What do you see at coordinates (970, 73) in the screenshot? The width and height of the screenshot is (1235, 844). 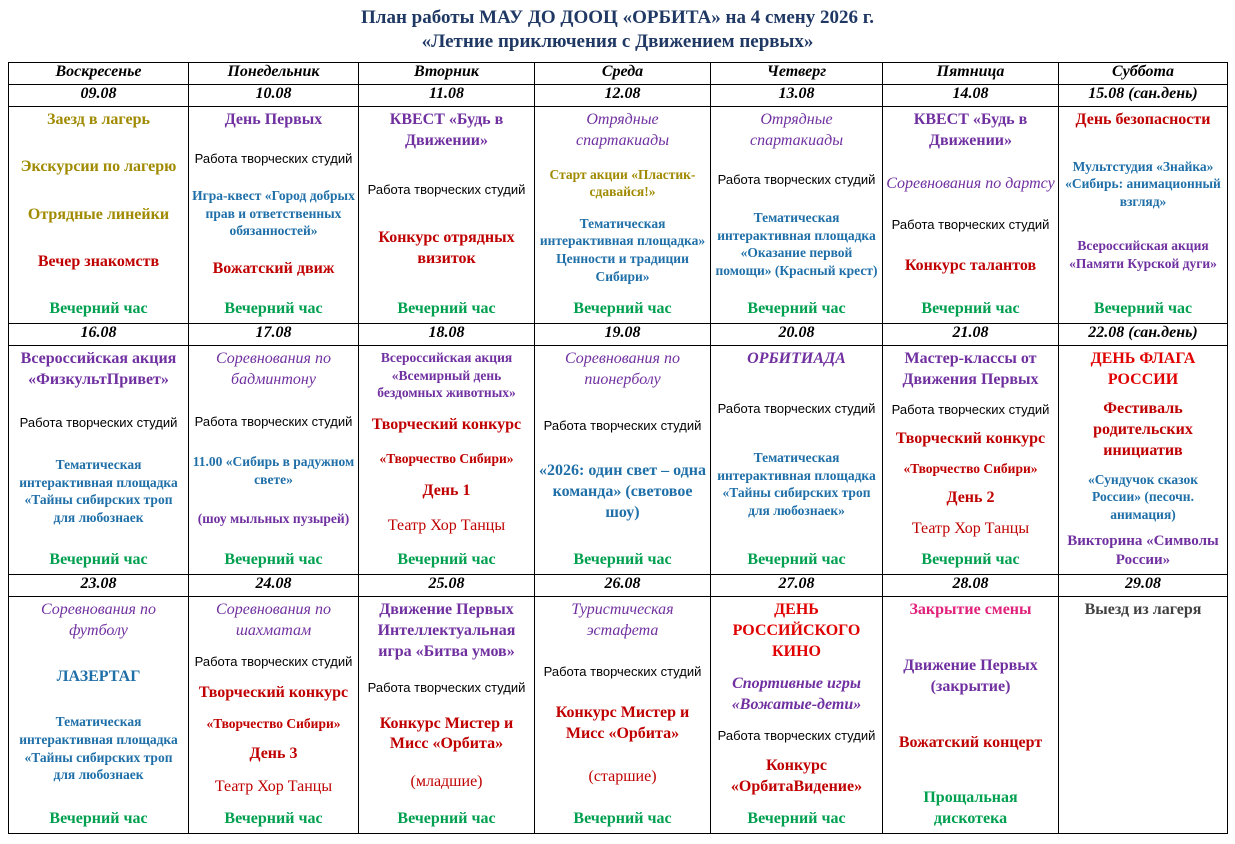 I see `day-name: Пятница` at bounding box center [970, 73].